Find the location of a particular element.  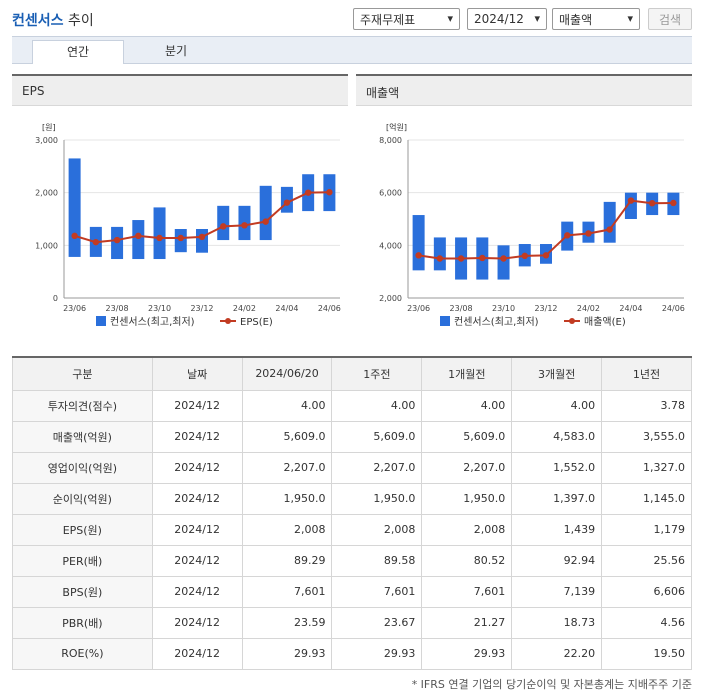

table-cell: 3.78 is located at coordinates (646, 405).